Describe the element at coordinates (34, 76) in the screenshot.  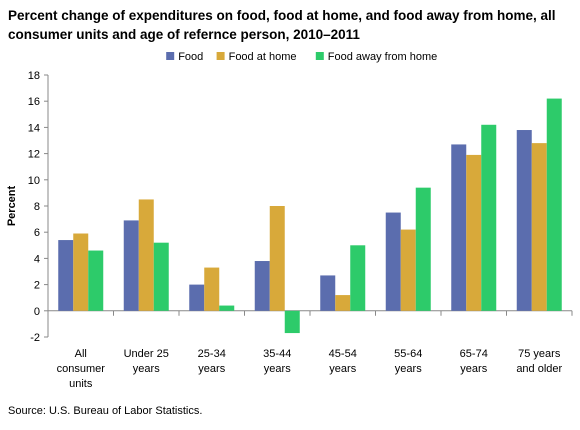
I see `y-tick-label: 18` at that location.